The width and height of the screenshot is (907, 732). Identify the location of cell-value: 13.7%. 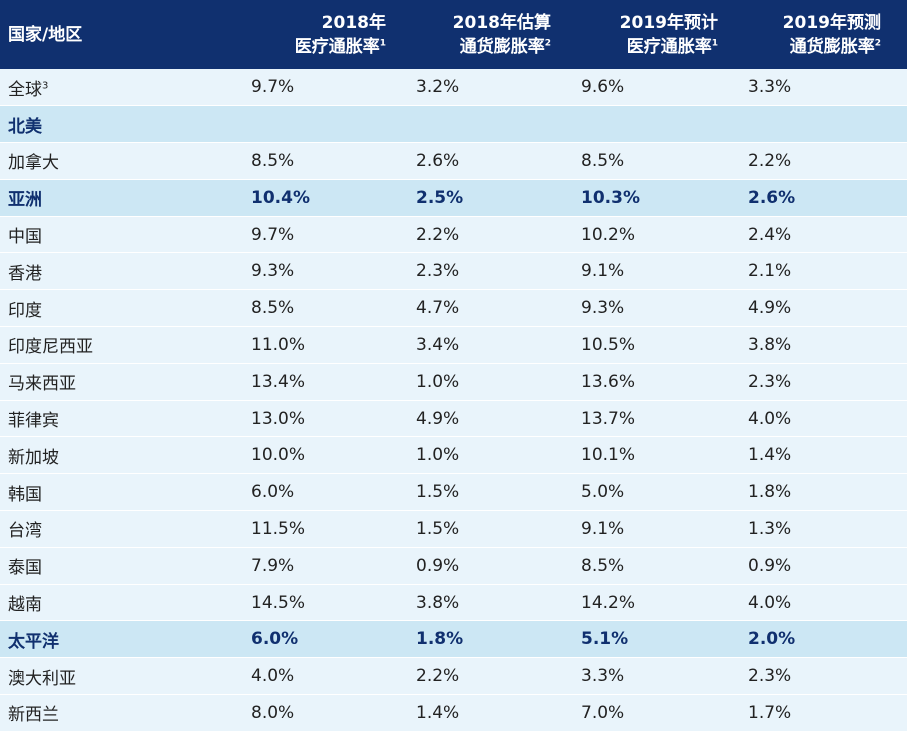
(660, 419).